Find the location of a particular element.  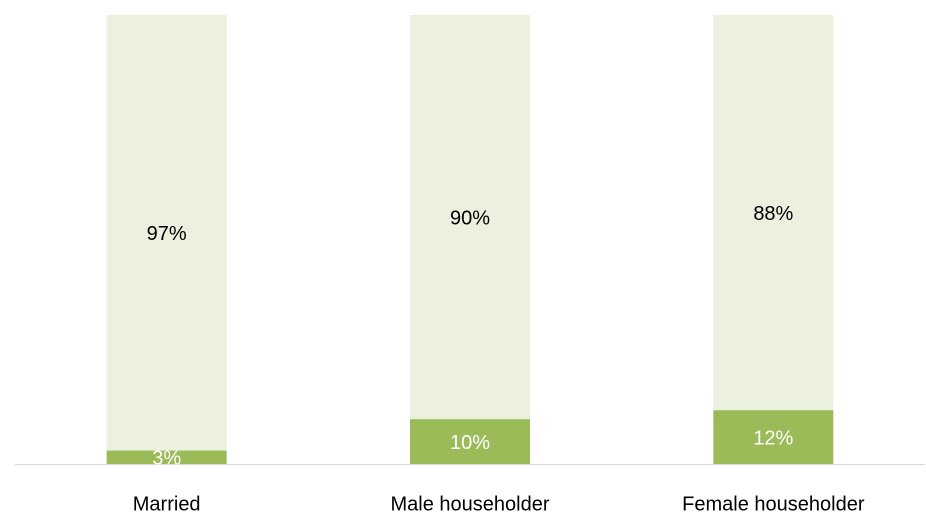

data-label: 88% is located at coordinates (773, 214).